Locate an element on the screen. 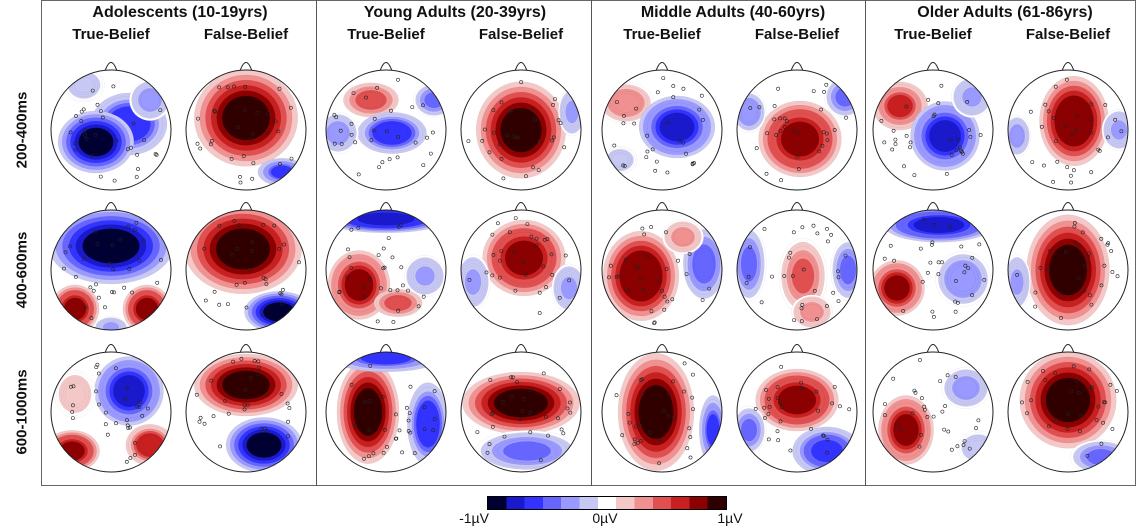  group-title-adolescents: Adolescents (10-19yrs) is located at coordinates (180, 12).